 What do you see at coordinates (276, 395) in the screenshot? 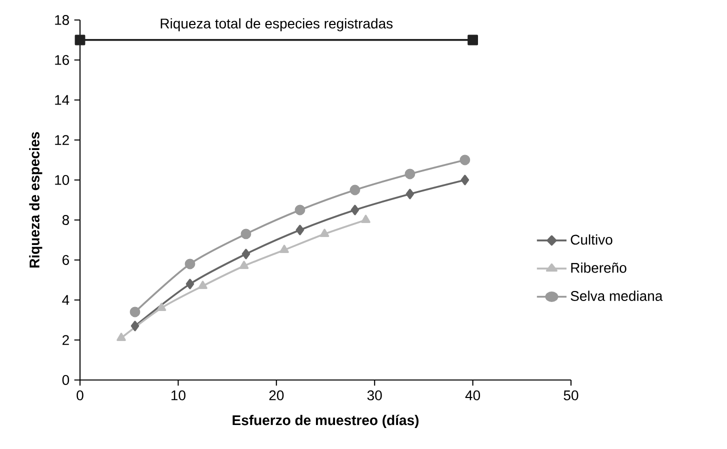
I see `x-tick-label: 20` at bounding box center [276, 395].